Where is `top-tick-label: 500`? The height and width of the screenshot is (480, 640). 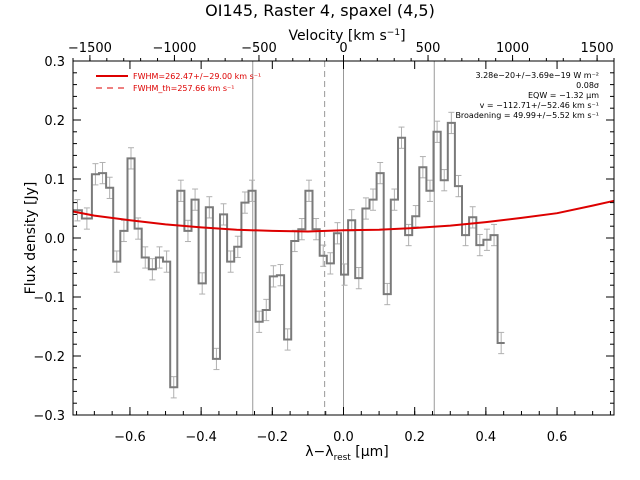 top-tick-label: 500 is located at coordinates (428, 48).